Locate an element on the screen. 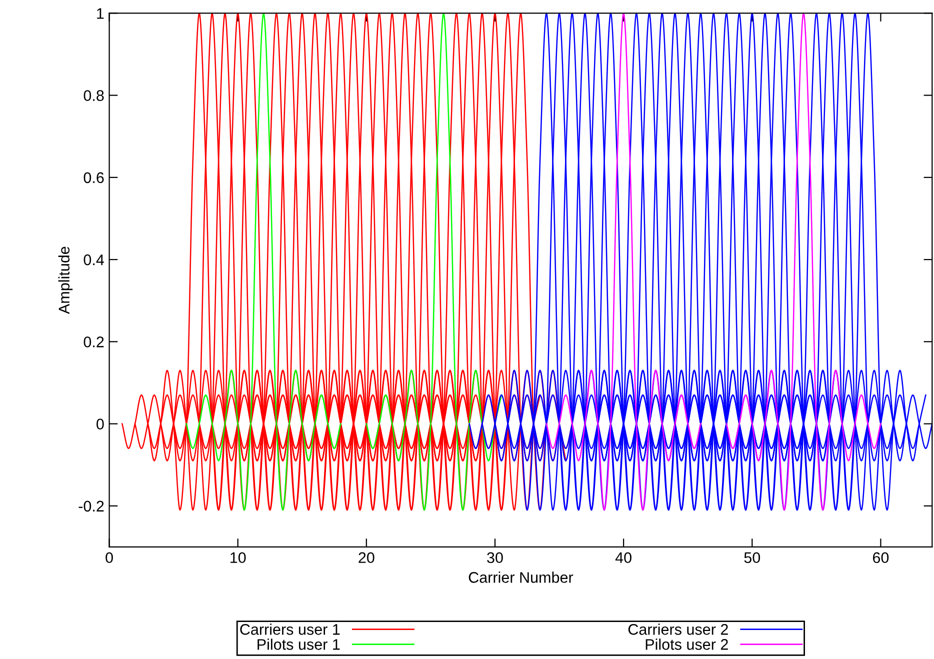 This screenshot has height=659, width=934. y-tick-label: 0.8 is located at coordinates (94, 95).